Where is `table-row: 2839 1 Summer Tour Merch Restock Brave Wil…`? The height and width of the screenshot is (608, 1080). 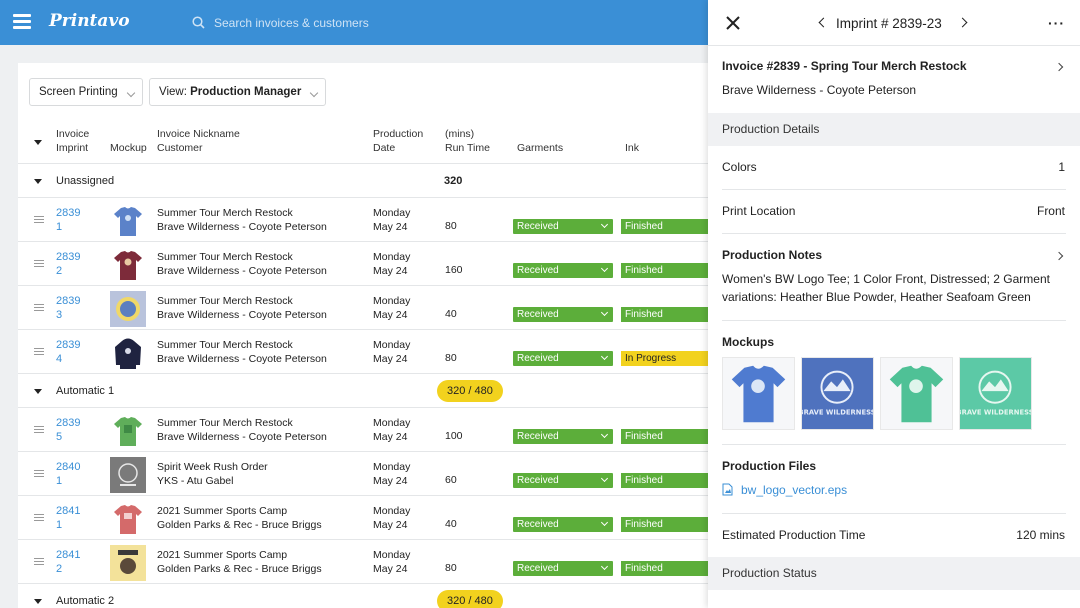
table-row: 2839 1 Summer Tour Merch Restock Brave Wil… is located at coordinates (363, 219).